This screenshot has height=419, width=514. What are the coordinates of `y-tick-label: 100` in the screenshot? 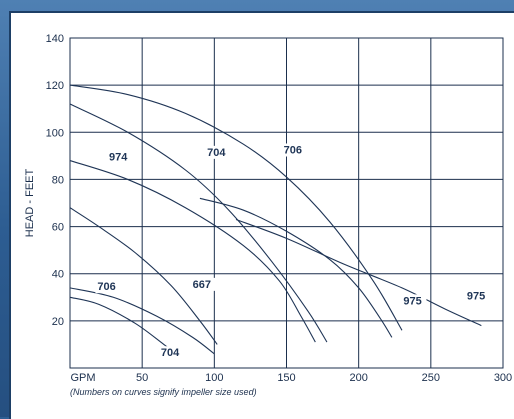 It's located at (55, 133).